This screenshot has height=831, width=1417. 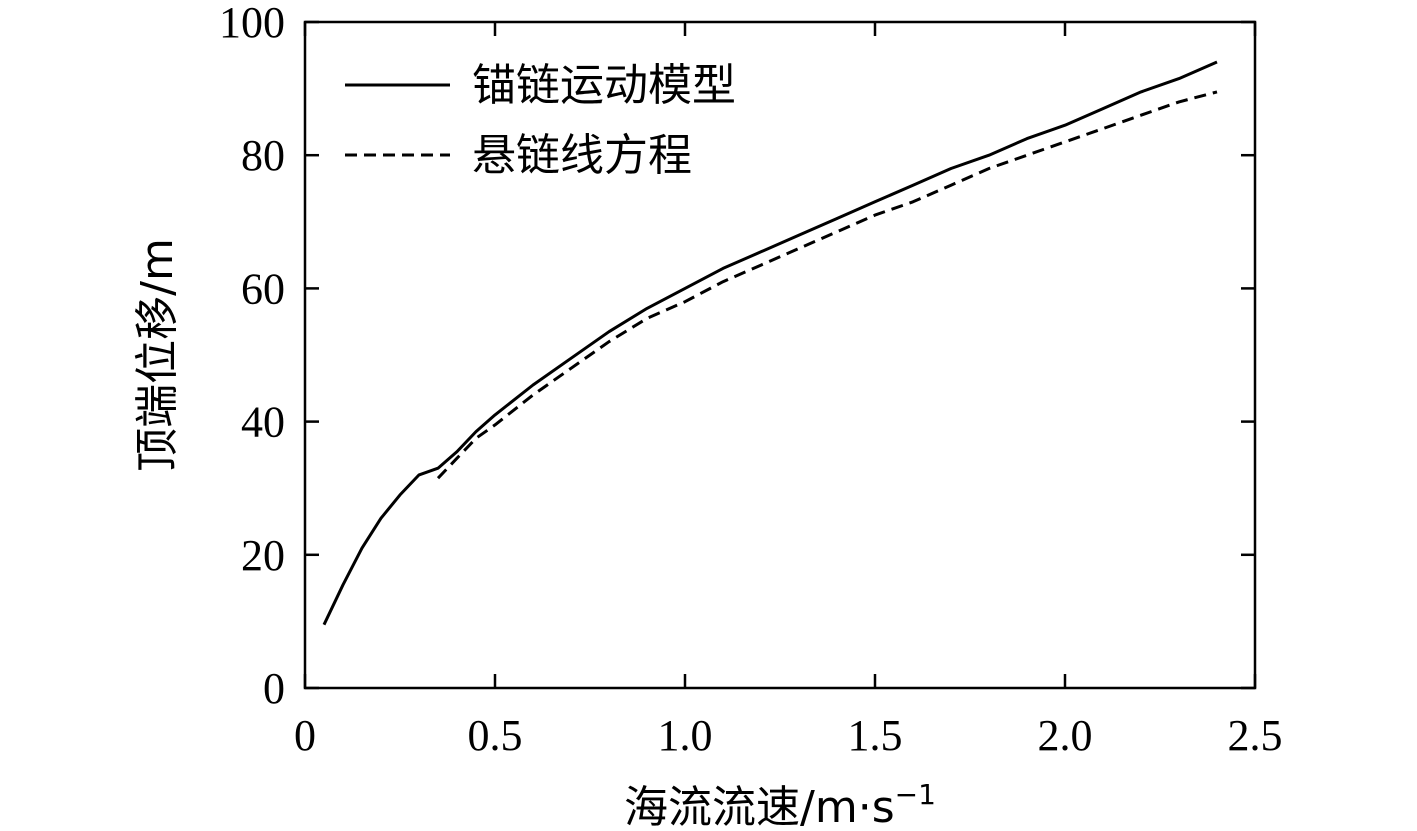 What do you see at coordinates (263, 288) in the screenshot?
I see `y-tick-label: 60` at bounding box center [263, 288].